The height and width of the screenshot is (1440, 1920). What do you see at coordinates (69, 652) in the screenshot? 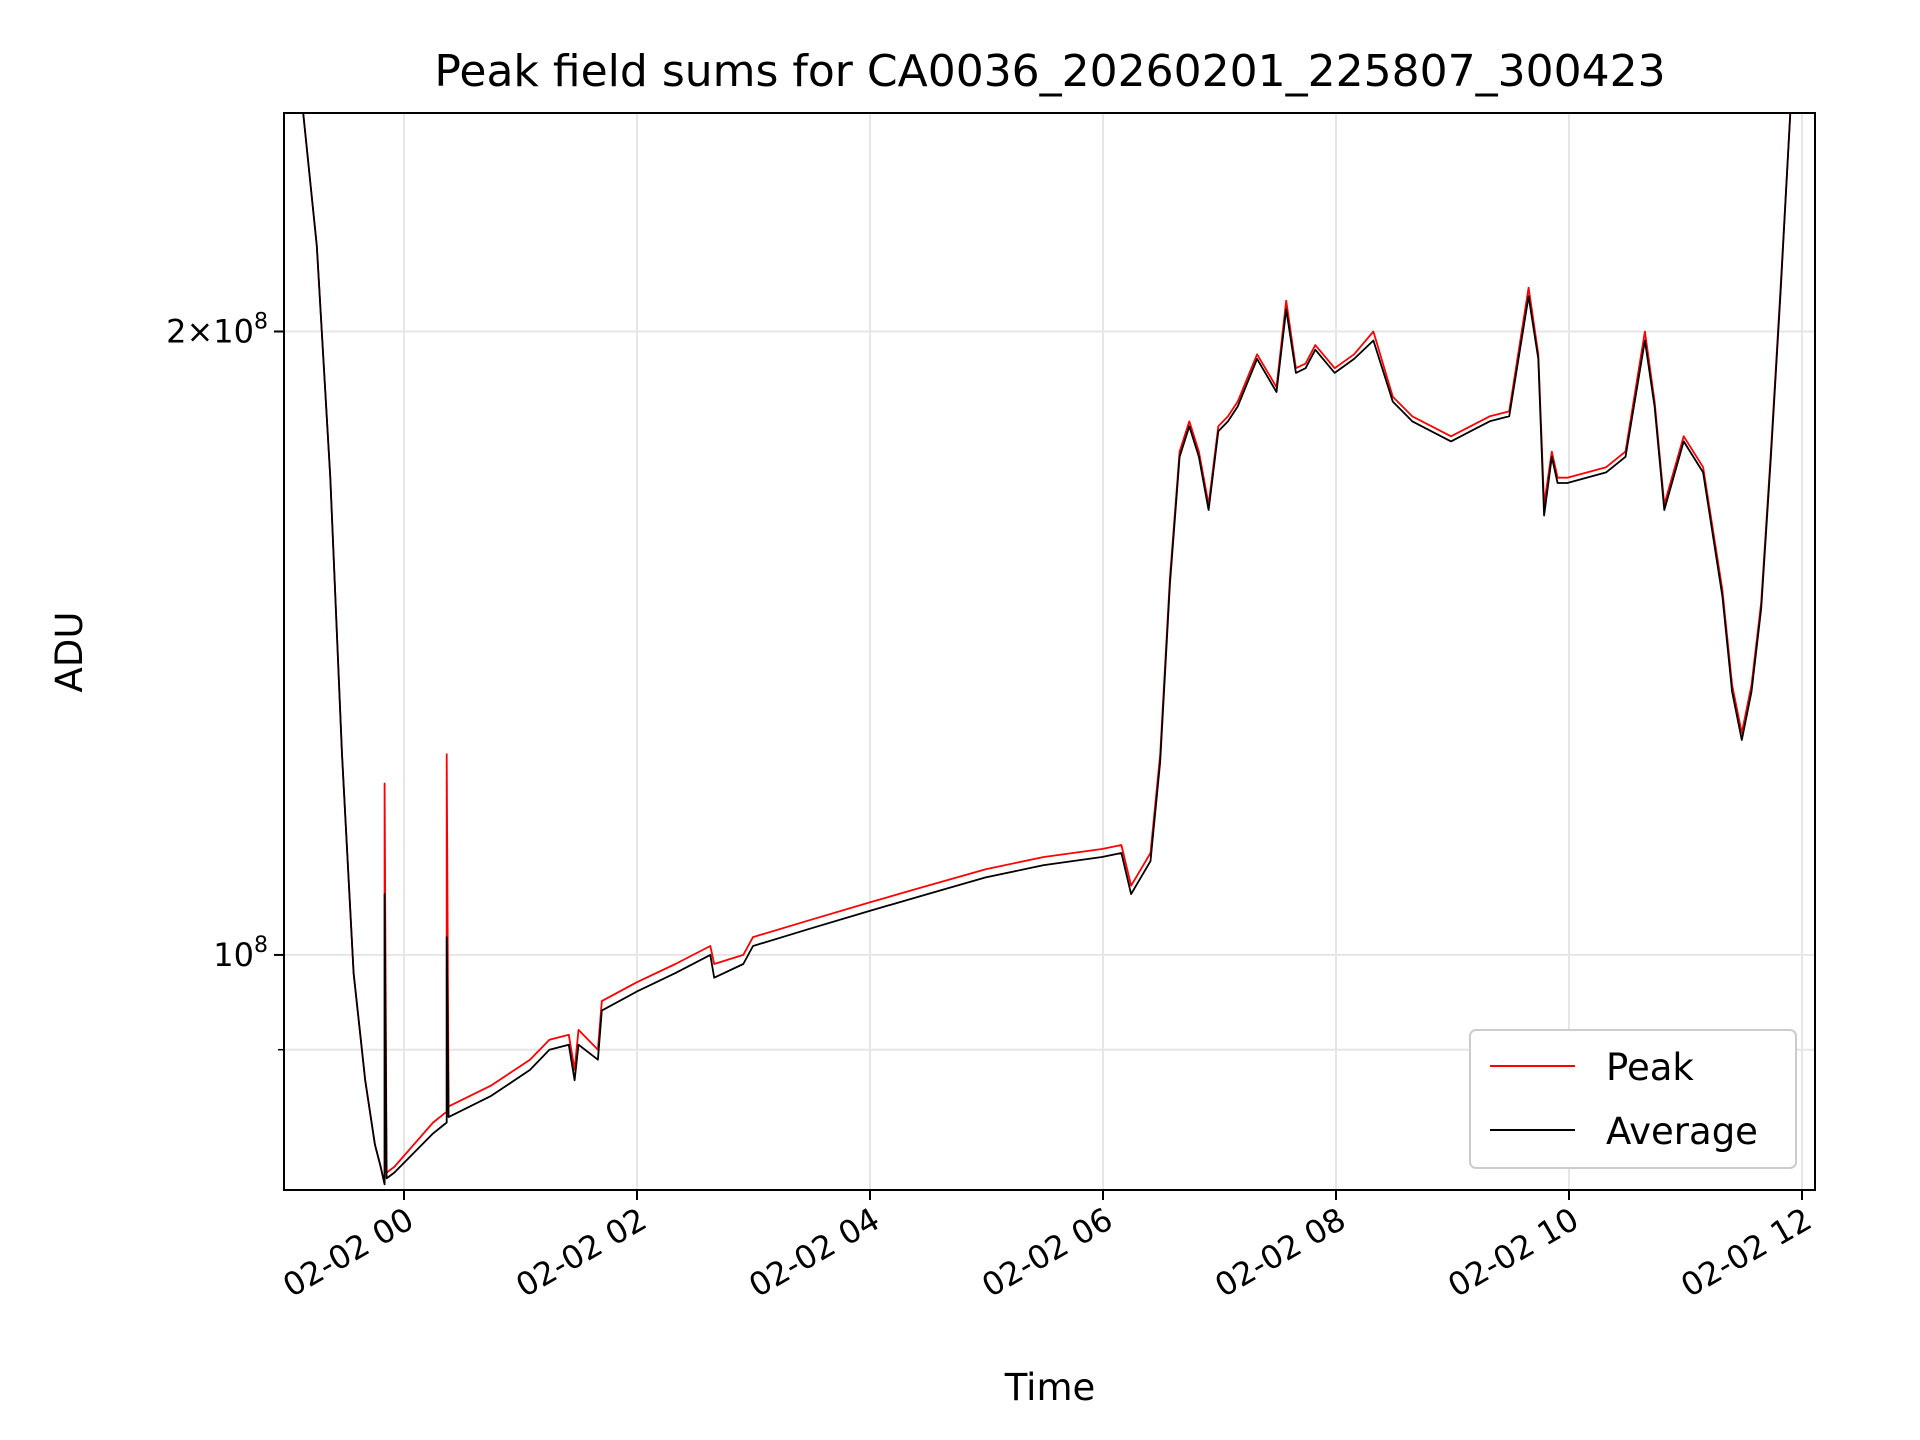
I see `y-axis-label: ADU` at bounding box center [69, 652].